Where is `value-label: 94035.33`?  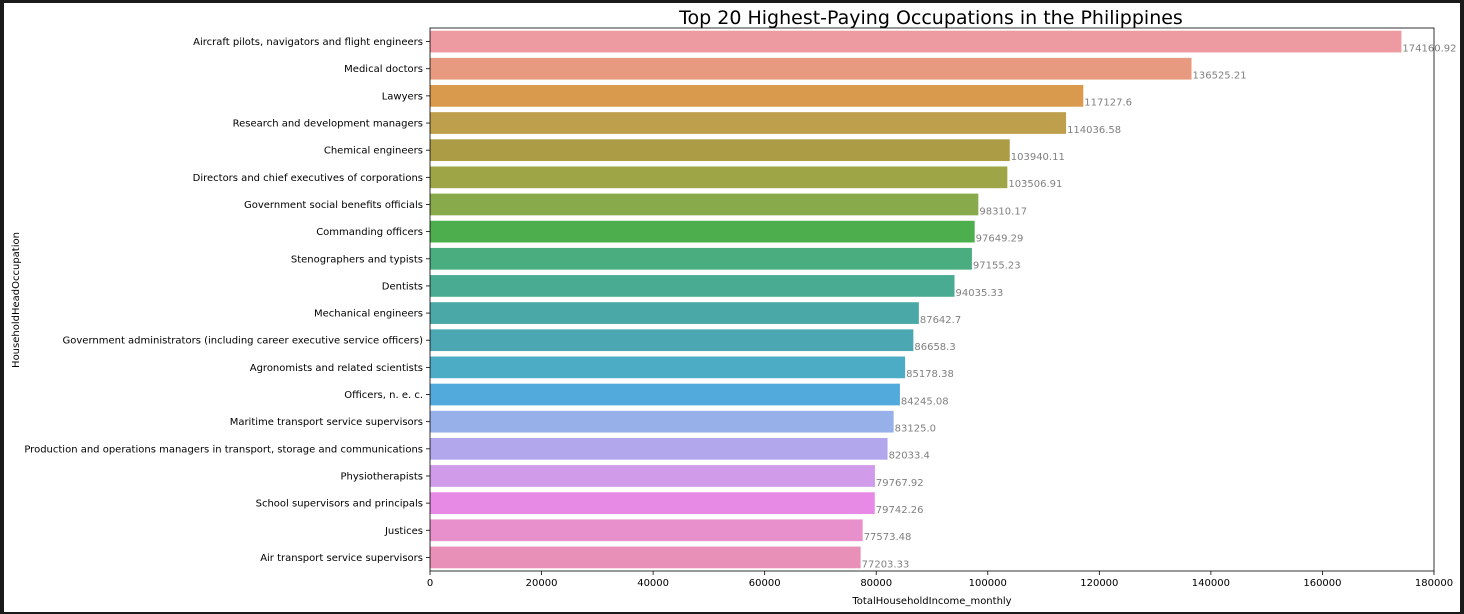
value-label: 94035.33 is located at coordinates (980, 293).